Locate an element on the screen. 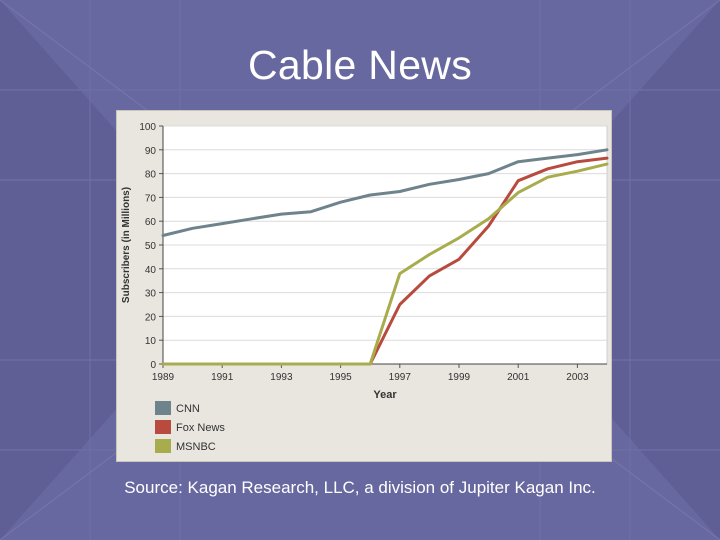  y-tick-label: 80 is located at coordinates (151, 175).